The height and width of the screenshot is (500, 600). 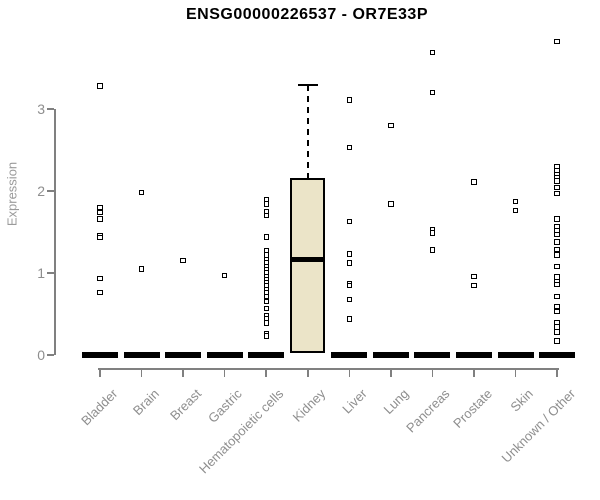 I want to click on y-axis-tick-label: 3, so click(x=41, y=109).